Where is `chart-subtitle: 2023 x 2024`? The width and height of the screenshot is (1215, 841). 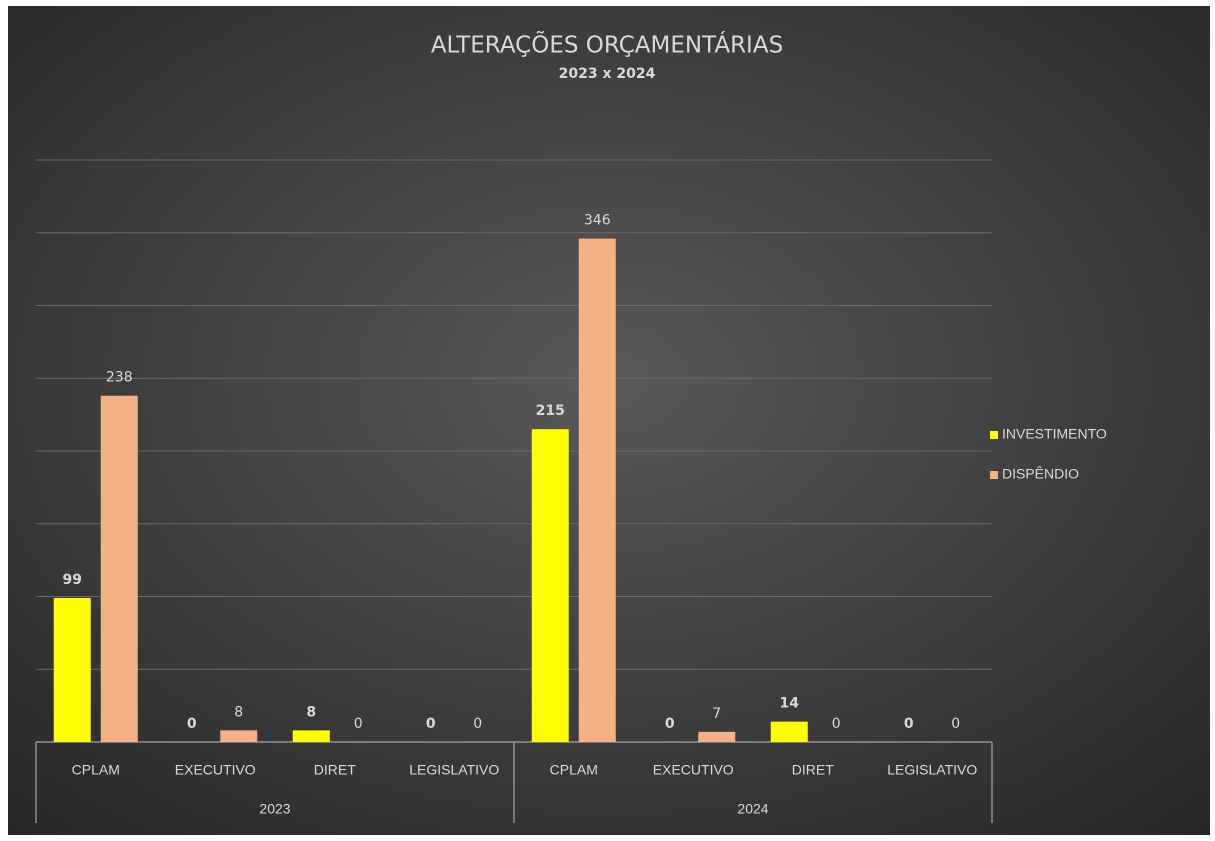 chart-subtitle: 2023 x 2024 is located at coordinates (607, 74).